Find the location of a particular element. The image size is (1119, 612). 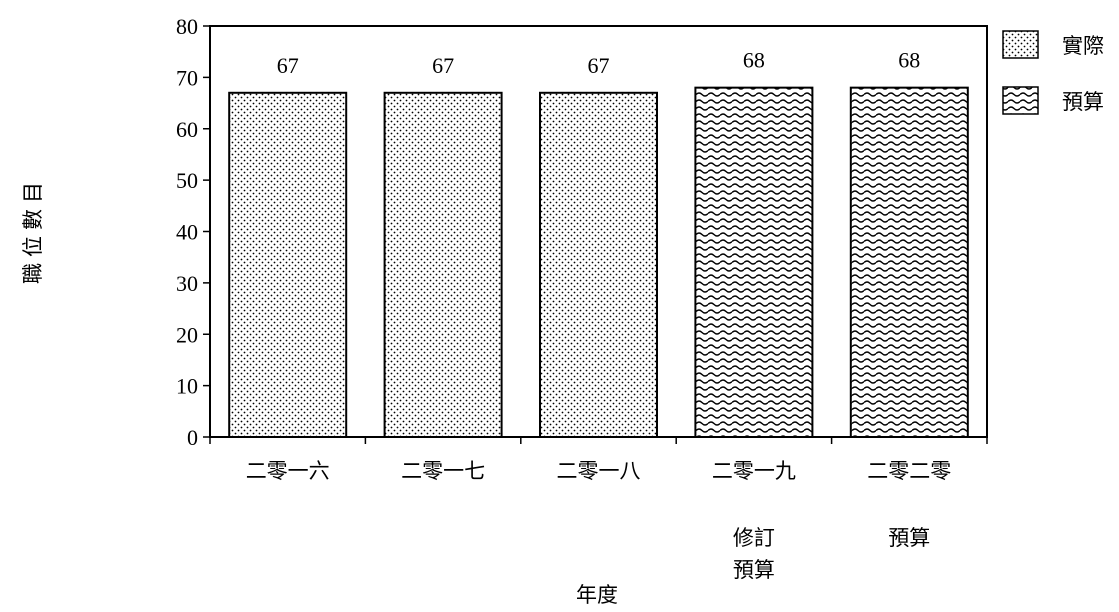

x-category-sublabel: 修訂 is located at coordinates (754, 538).